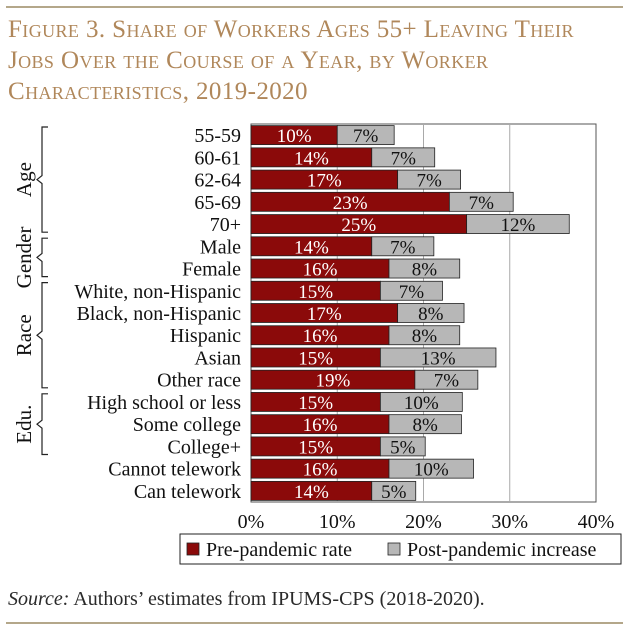 The height and width of the screenshot is (631, 629). I want to click on group-label: Race, so click(24, 335).